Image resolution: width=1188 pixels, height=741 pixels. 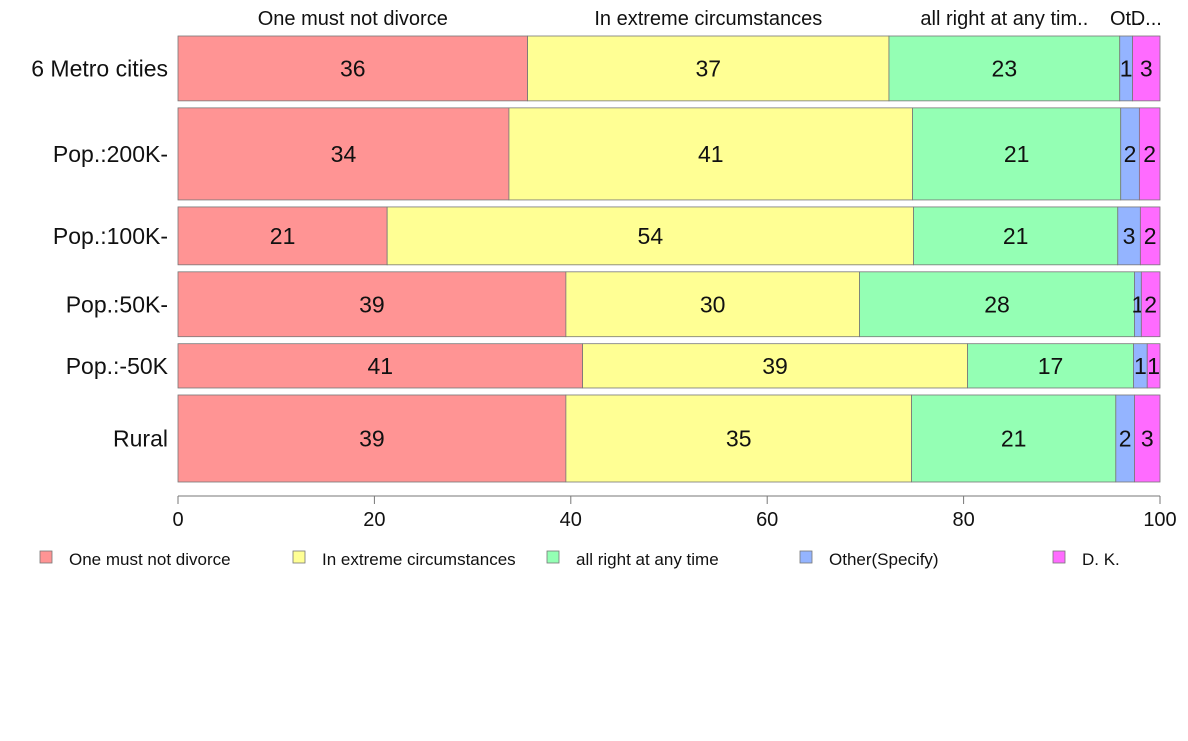 I want to click on data-label: 35, so click(x=739, y=438).